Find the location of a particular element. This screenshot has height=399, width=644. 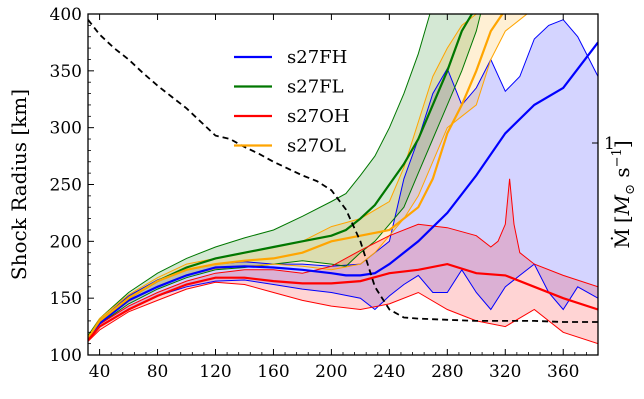

y-tick-label: 350 is located at coordinates (66, 72).